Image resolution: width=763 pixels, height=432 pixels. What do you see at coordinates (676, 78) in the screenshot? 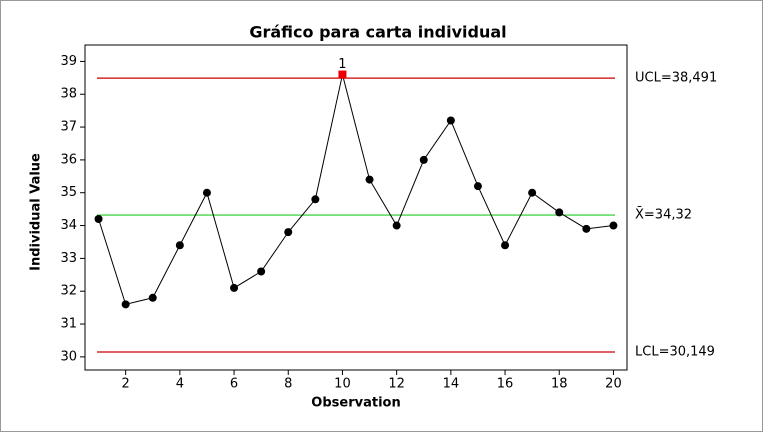
I see `control-label: UCL=38,491` at bounding box center [676, 78].